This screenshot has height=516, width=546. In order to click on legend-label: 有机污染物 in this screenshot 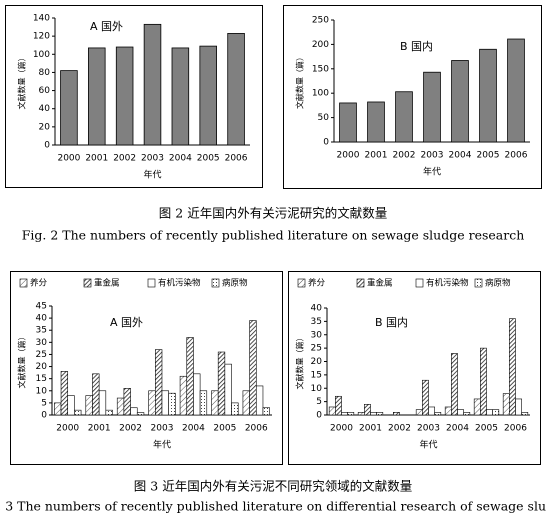, I will do `click(447, 283)`.